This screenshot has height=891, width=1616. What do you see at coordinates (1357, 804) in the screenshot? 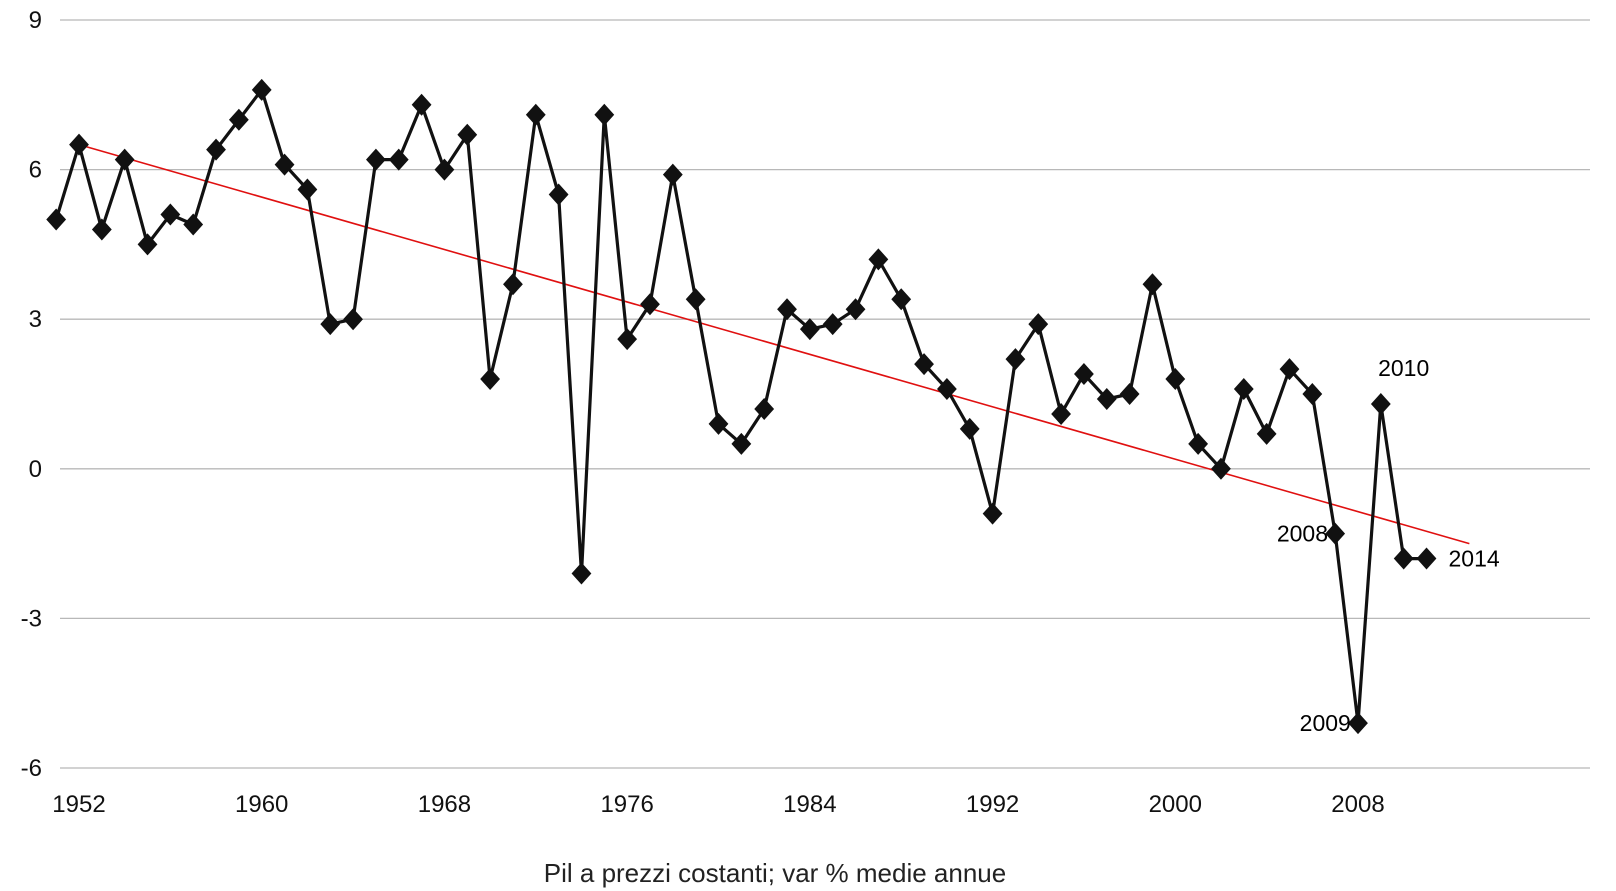
I see `x-tick-label: 2008` at bounding box center [1357, 804].